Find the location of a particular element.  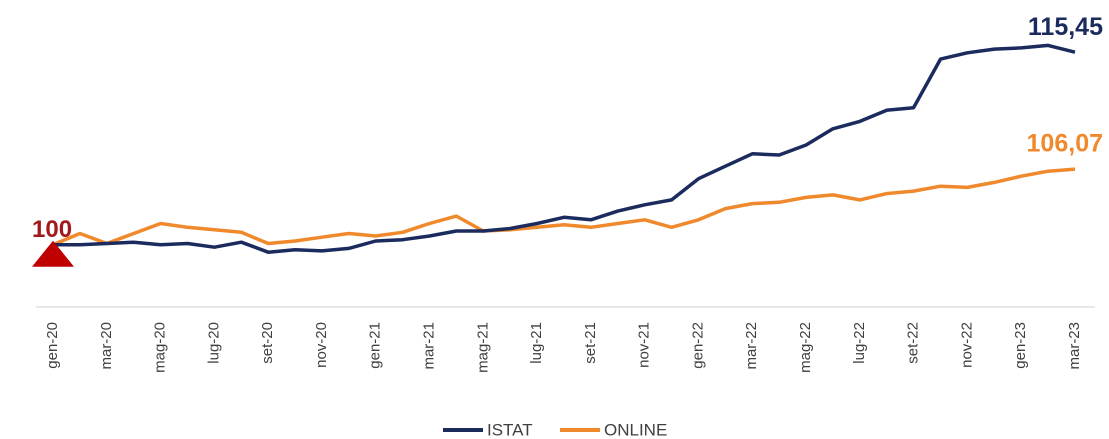

x-tick-label: set-22 is located at coordinates (913, 343).